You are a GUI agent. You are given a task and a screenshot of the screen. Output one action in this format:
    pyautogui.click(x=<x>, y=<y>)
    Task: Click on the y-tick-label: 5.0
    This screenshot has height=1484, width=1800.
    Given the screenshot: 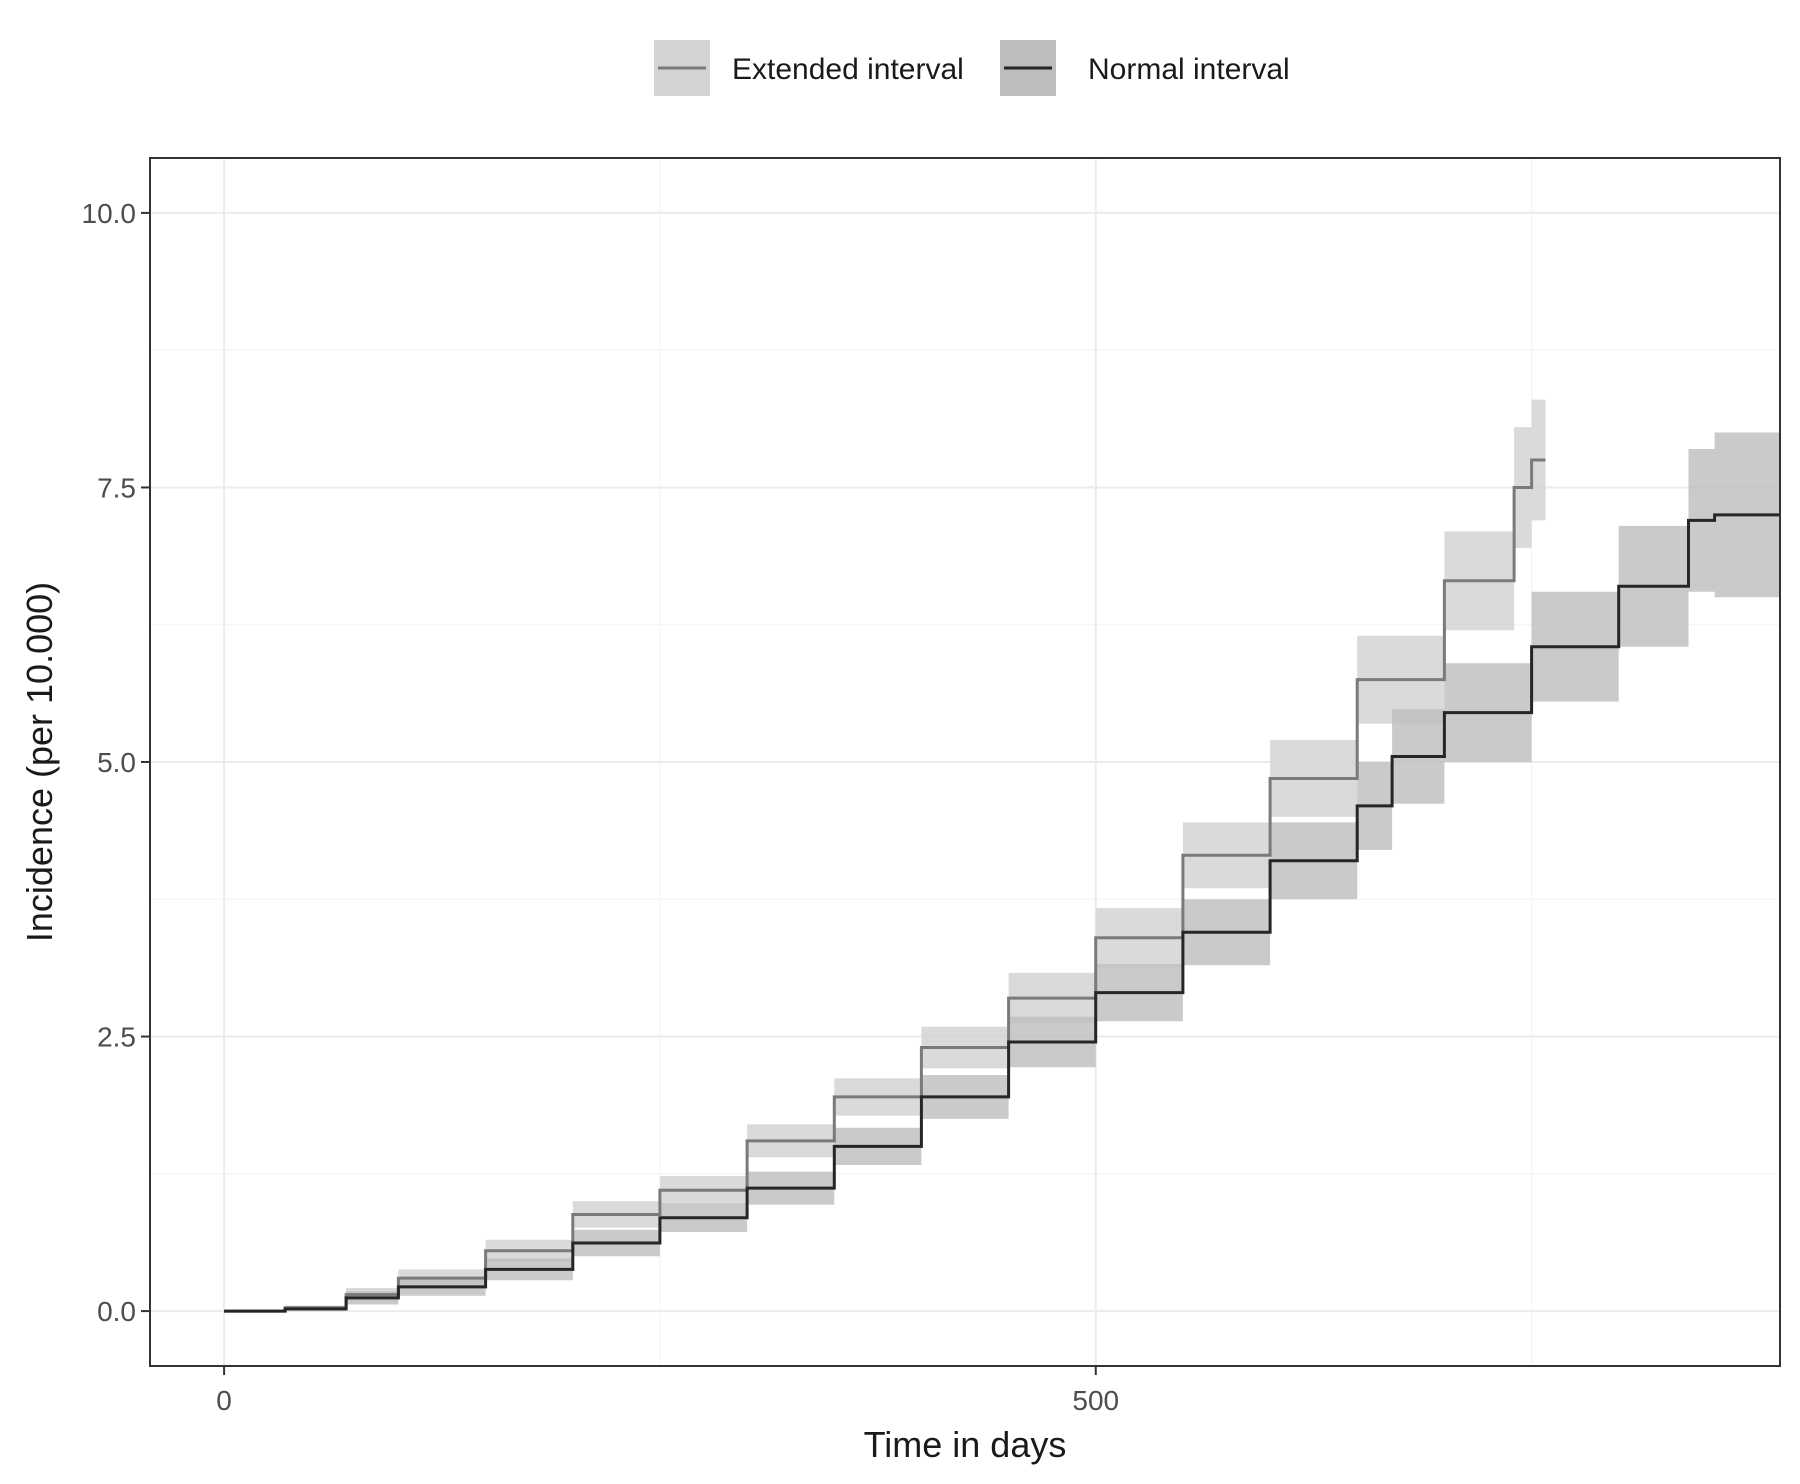 What is the action you would take?
    pyautogui.click(x=116, y=762)
    